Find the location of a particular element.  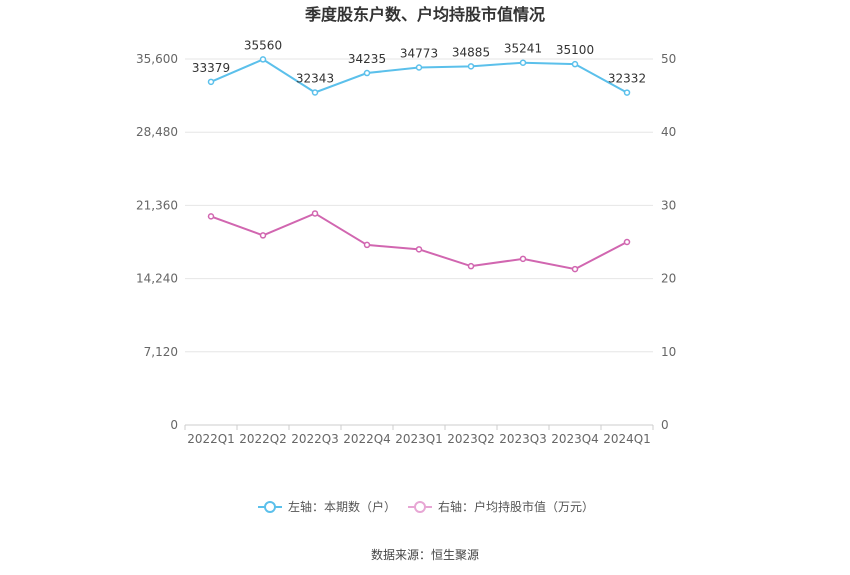

left-tick-label: 7,120 is located at coordinates (161, 352).